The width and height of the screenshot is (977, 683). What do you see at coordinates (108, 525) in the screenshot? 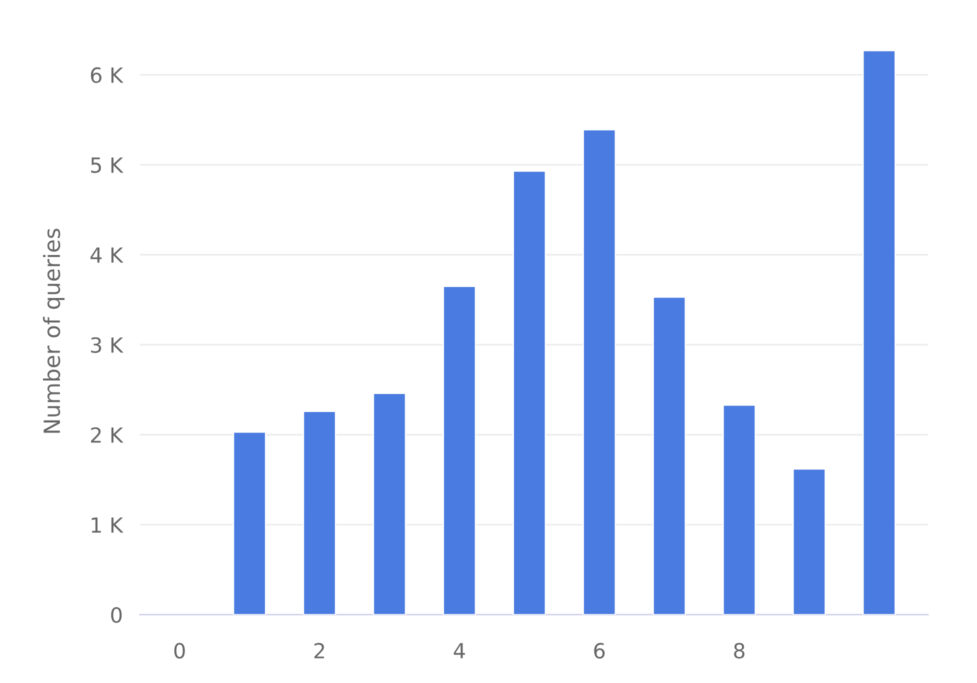
I see `y-tick-label: 1 K` at bounding box center [108, 525].